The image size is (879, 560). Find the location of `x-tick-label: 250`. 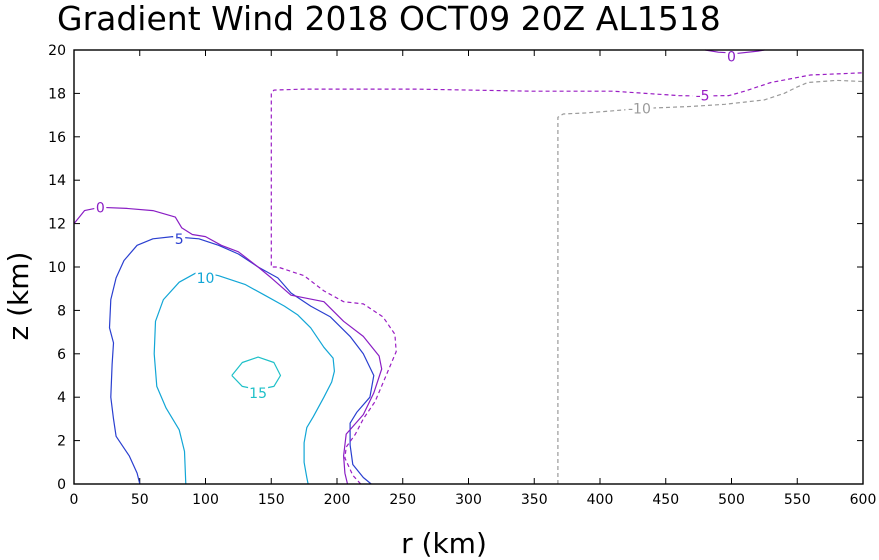

x-tick-label: 250 is located at coordinates (402, 500).